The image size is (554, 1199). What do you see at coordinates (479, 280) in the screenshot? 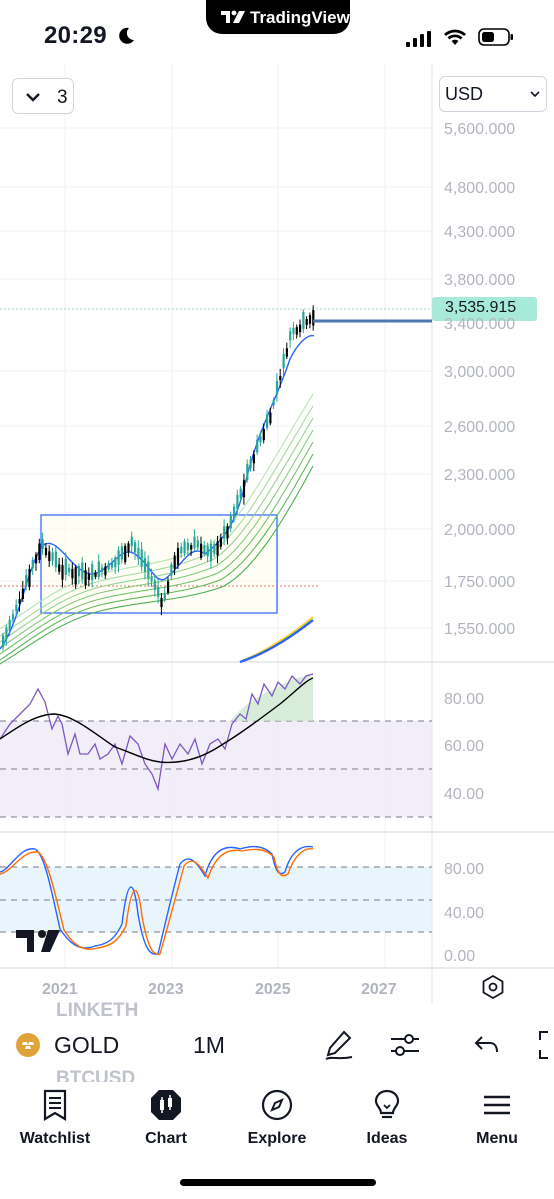
I see `price-axis-label: 3,800.000` at bounding box center [479, 280].